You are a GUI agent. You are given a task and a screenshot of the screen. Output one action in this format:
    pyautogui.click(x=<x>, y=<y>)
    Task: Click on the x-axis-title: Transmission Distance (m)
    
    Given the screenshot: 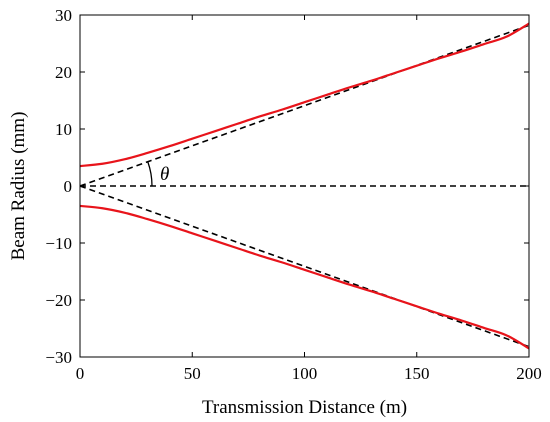 What is the action you would take?
    pyautogui.click(x=304, y=407)
    